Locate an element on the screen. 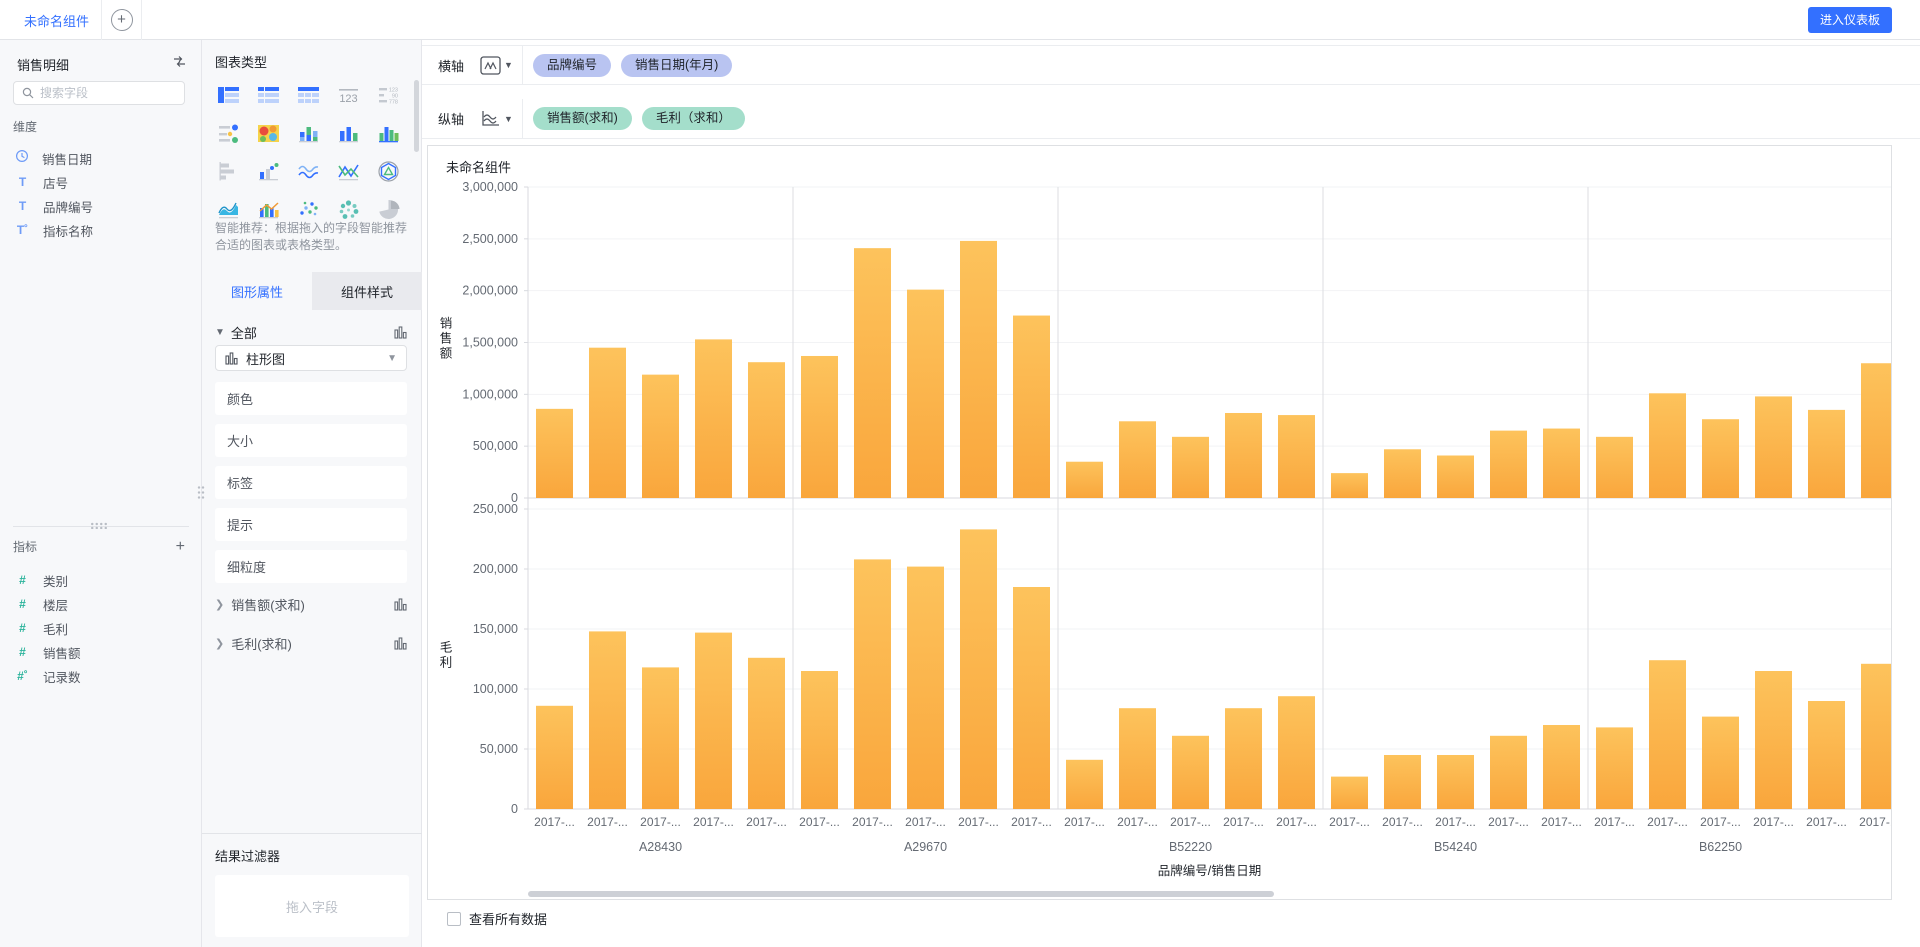 Image resolution: width=1920 pixels, height=947 pixels. chart-type-scatter-icon is located at coordinates (308, 209).